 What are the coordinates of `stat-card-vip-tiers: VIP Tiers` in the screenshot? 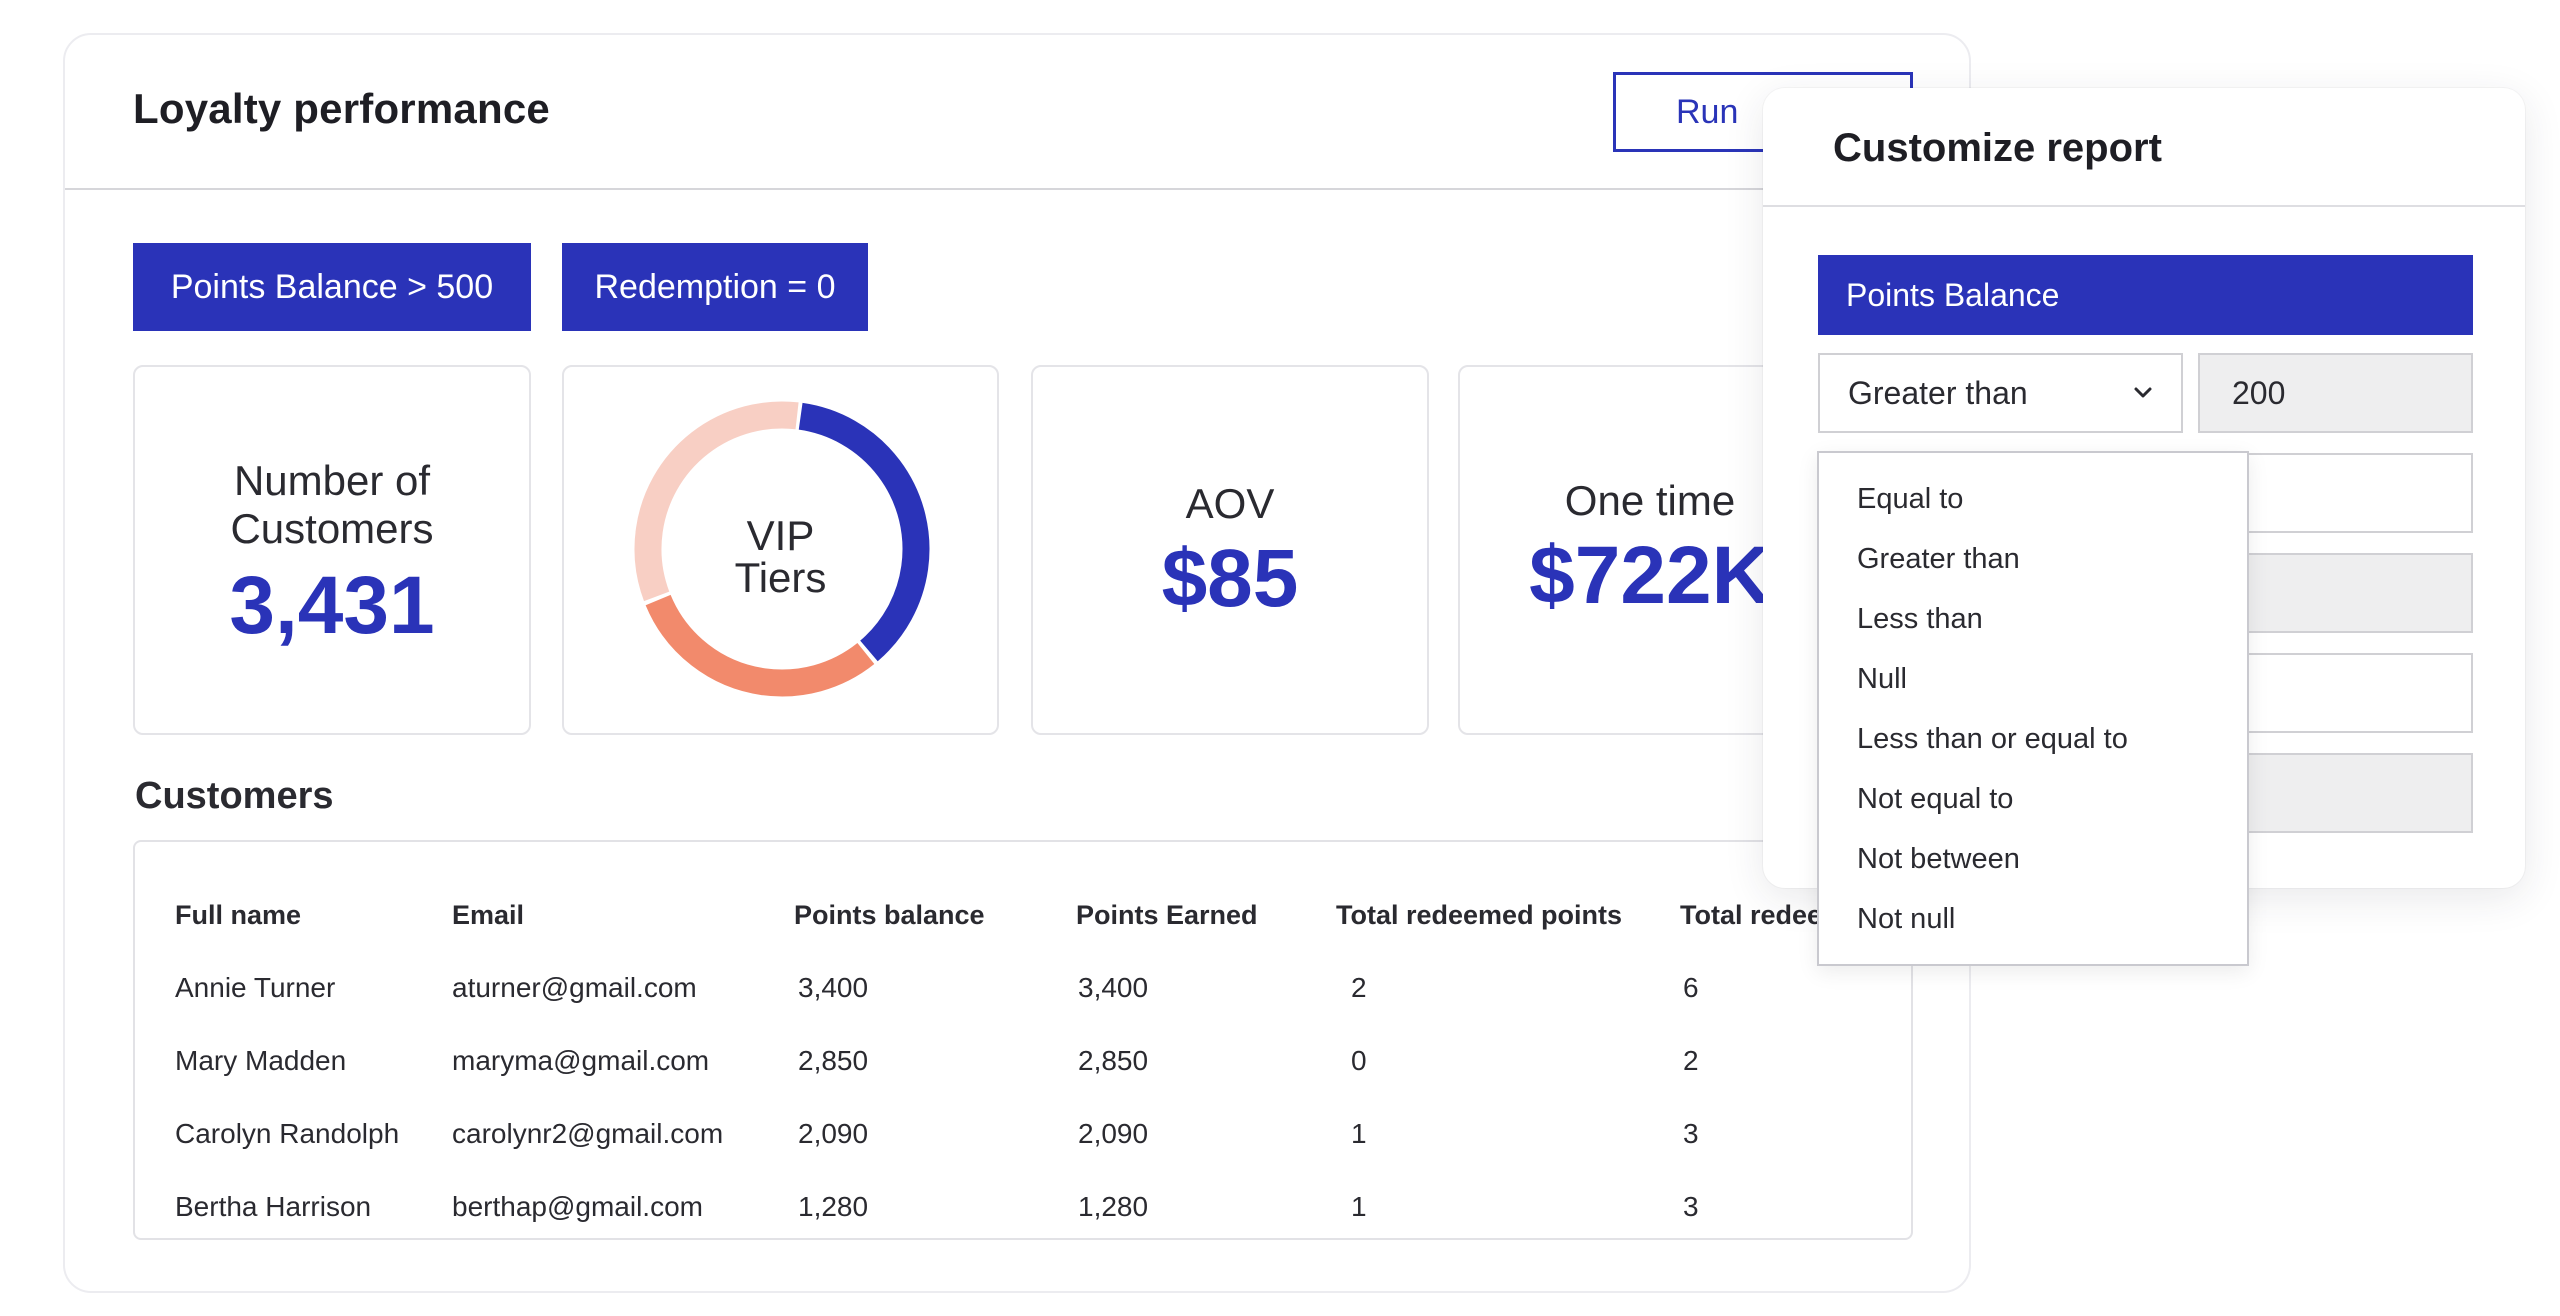 It's located at (780, 550).